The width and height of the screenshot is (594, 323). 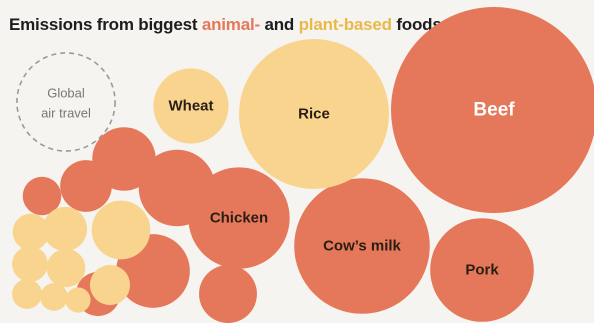 I want to click on reference-label-line: Global, so click(x=66, y=93).